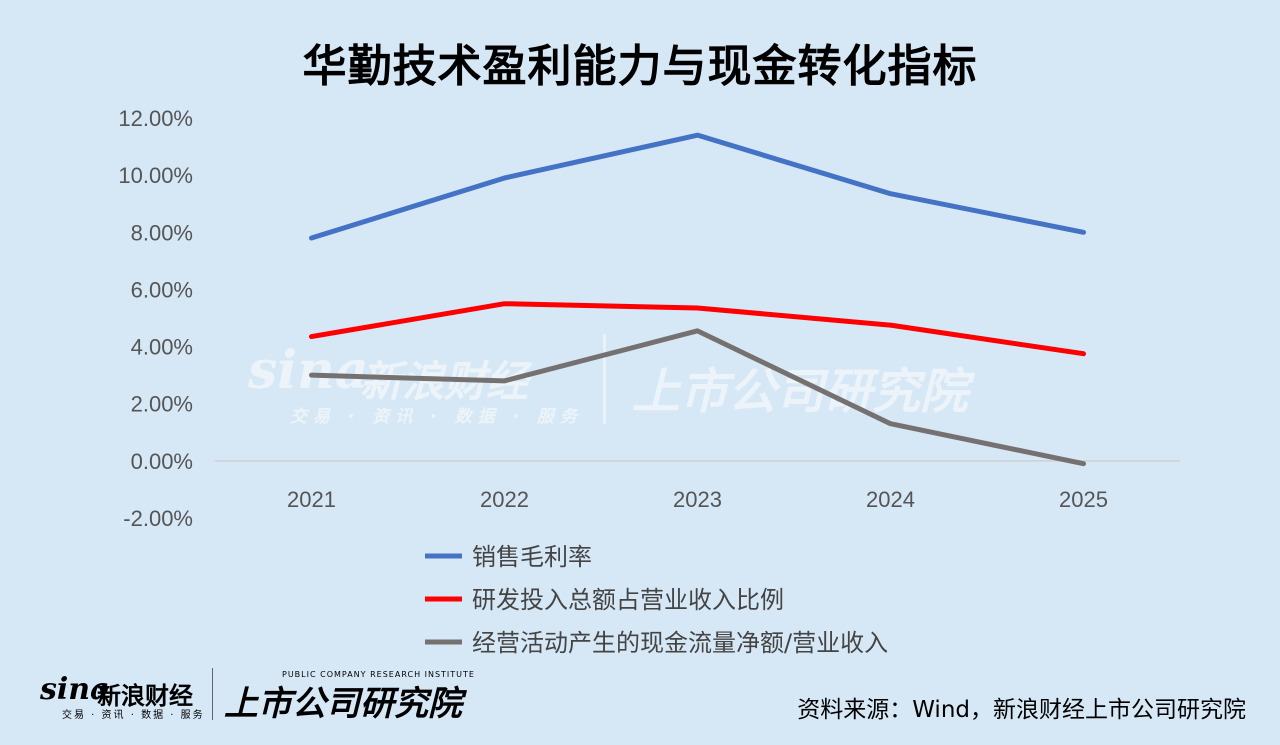 The image size is (1280, 745). I want to click on y-tick-label: 2.00%, so click(162, 404).